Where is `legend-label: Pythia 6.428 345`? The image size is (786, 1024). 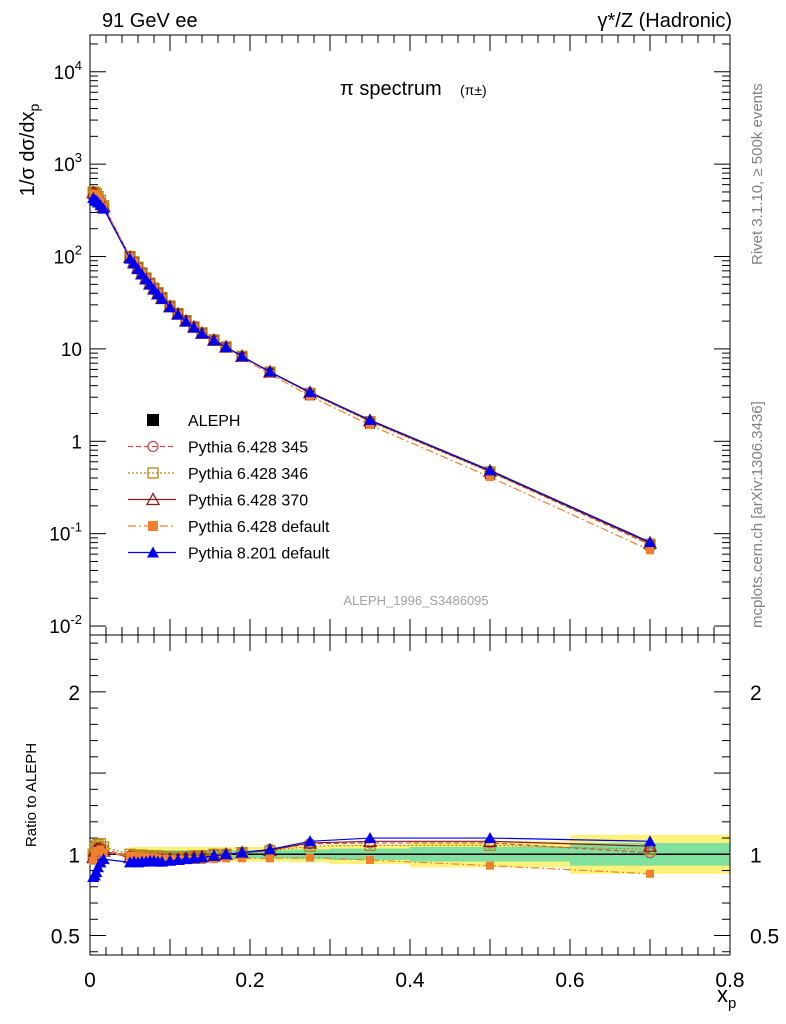 legend-label: Pythia 6.428 345 is located at coordinates (248, 448).